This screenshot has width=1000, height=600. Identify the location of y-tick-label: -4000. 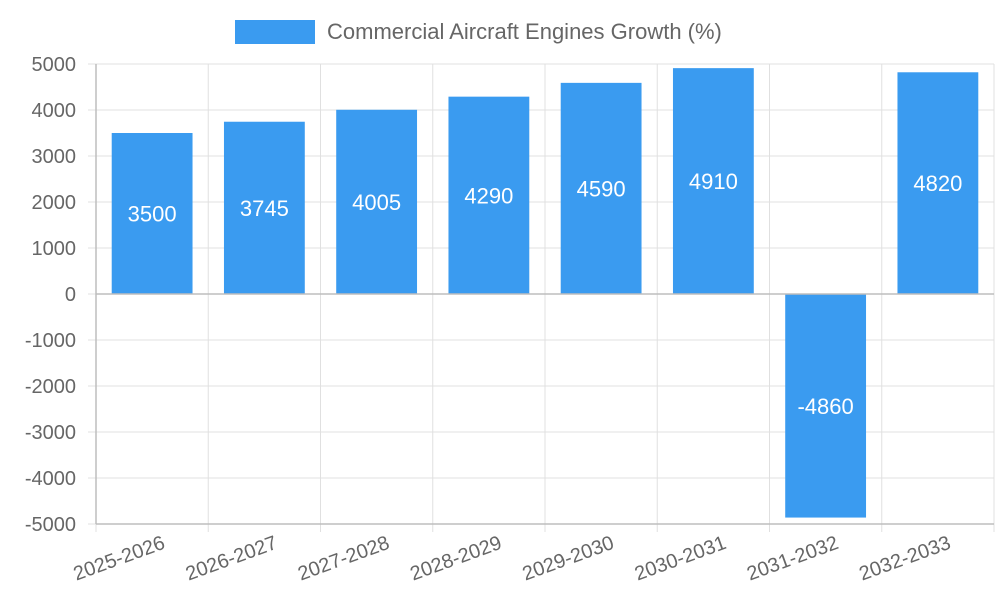
(50, 479).